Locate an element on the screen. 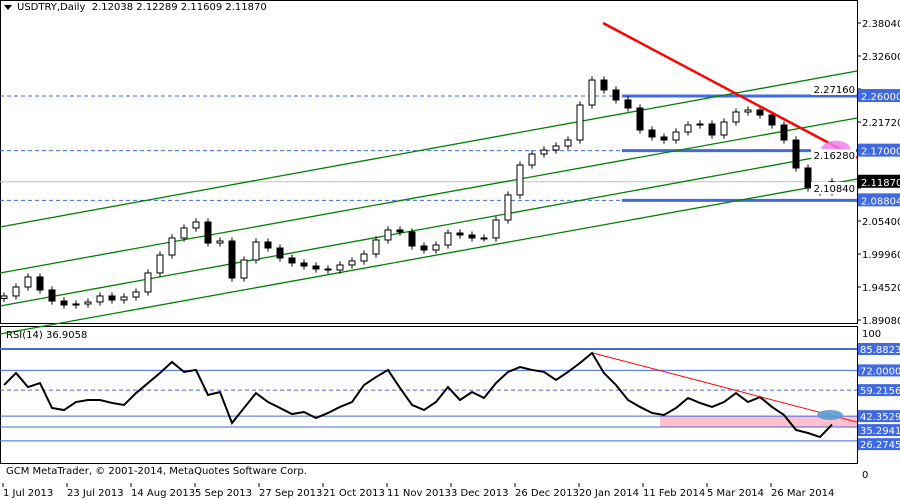 This screenshot has height=500, width=900. price-axis-label: 2.05400 is located at coordinates (881, 222).